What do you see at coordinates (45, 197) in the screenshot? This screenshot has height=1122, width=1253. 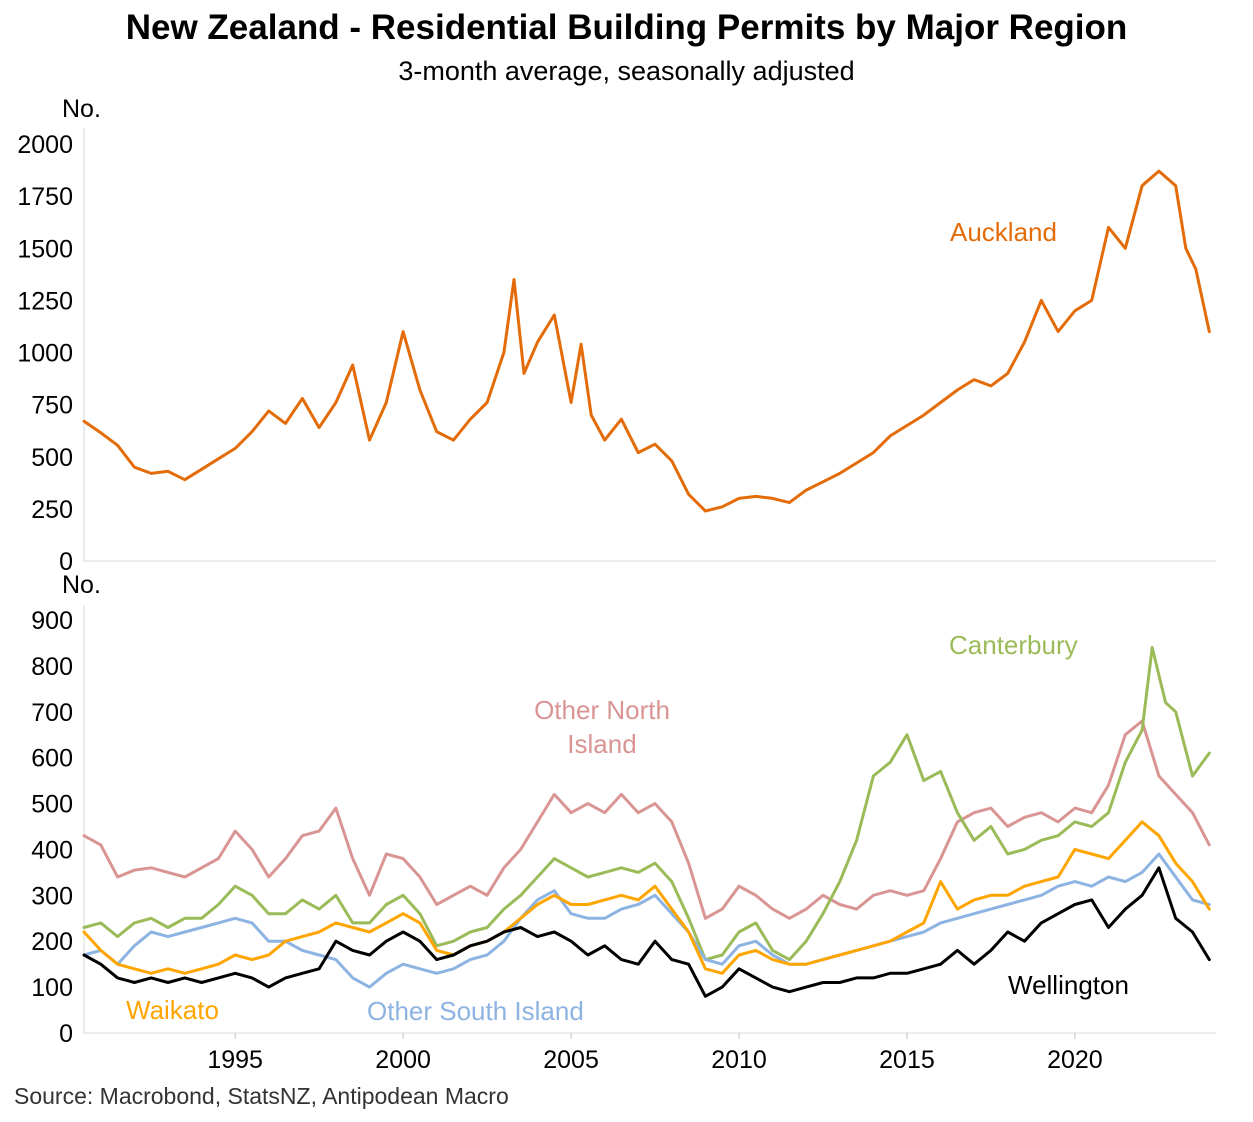 I see `top-y-tick-label: 1750` at bounding box center [45, 197].